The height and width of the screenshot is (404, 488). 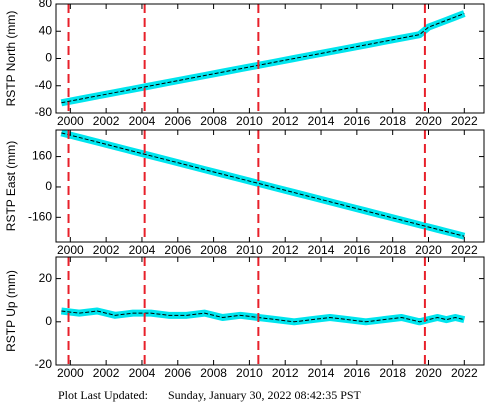 What do you see at coordinates (11, 59) in the screenshot?
I see `y-axis-label: RSTP North (mm)` at bounding box center [11, 59].